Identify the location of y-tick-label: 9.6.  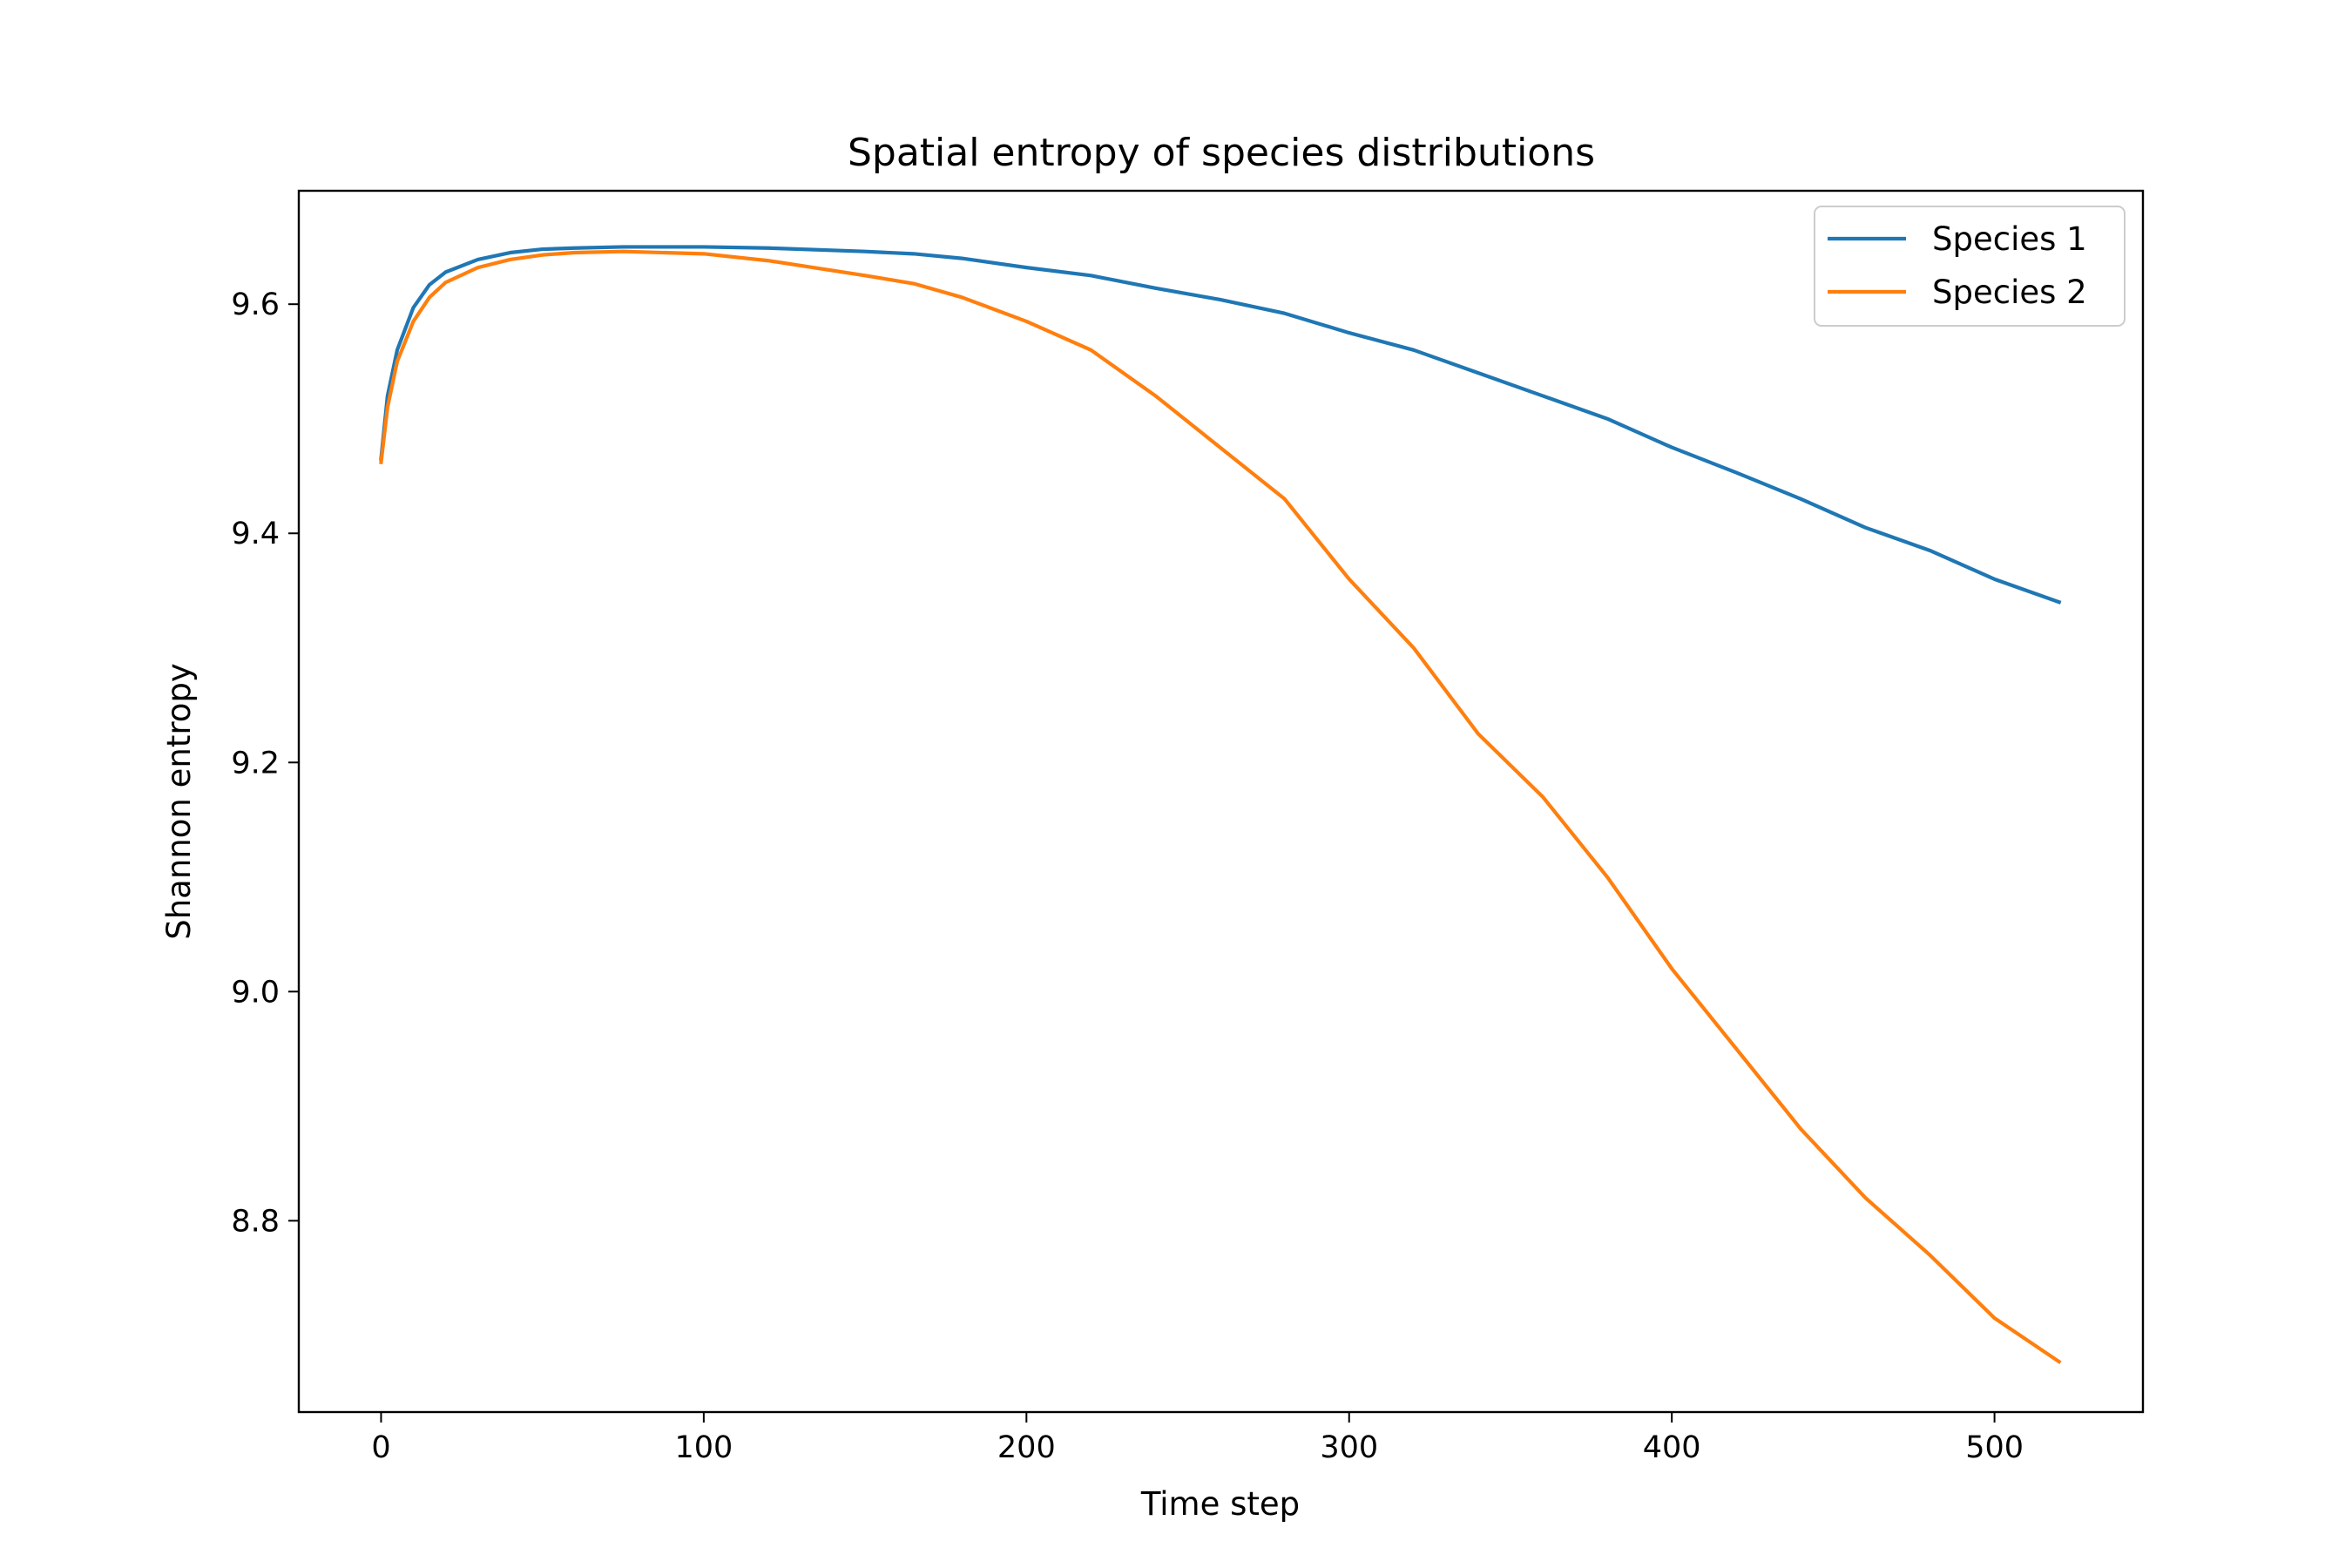
(255, 304).